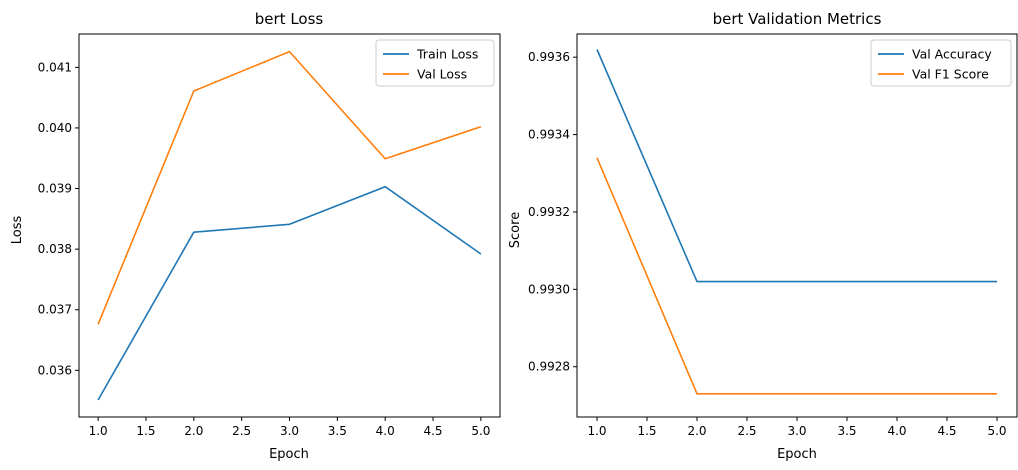 The image size is (1018, 470). I want to click on y-tick-label: 0.041, so click(55, 67).